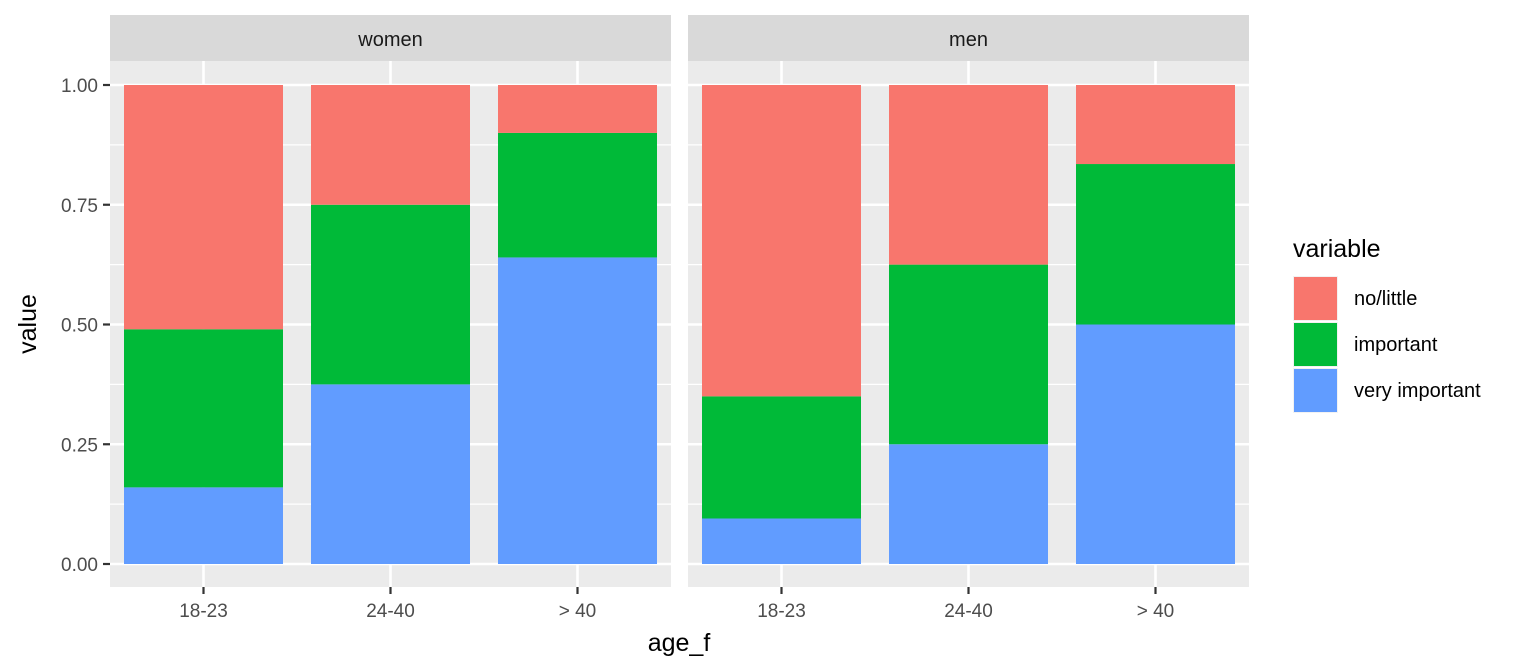  I want to click on facet-strip-label: men, so click(968, 40).